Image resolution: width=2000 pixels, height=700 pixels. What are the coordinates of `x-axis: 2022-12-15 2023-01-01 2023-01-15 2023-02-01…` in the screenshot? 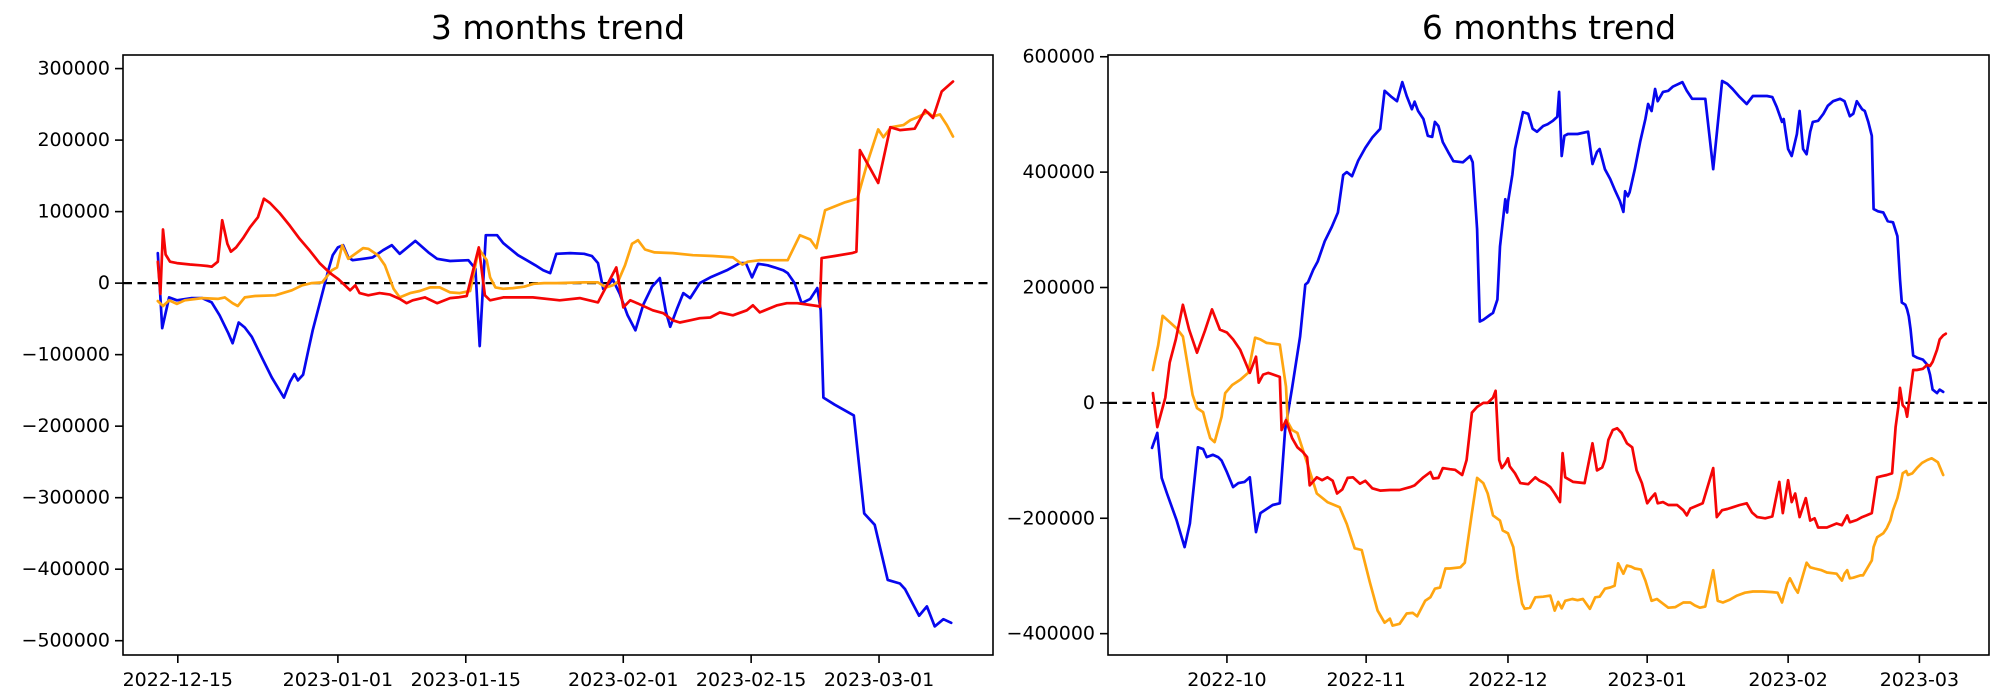 It's located at (528, 673).